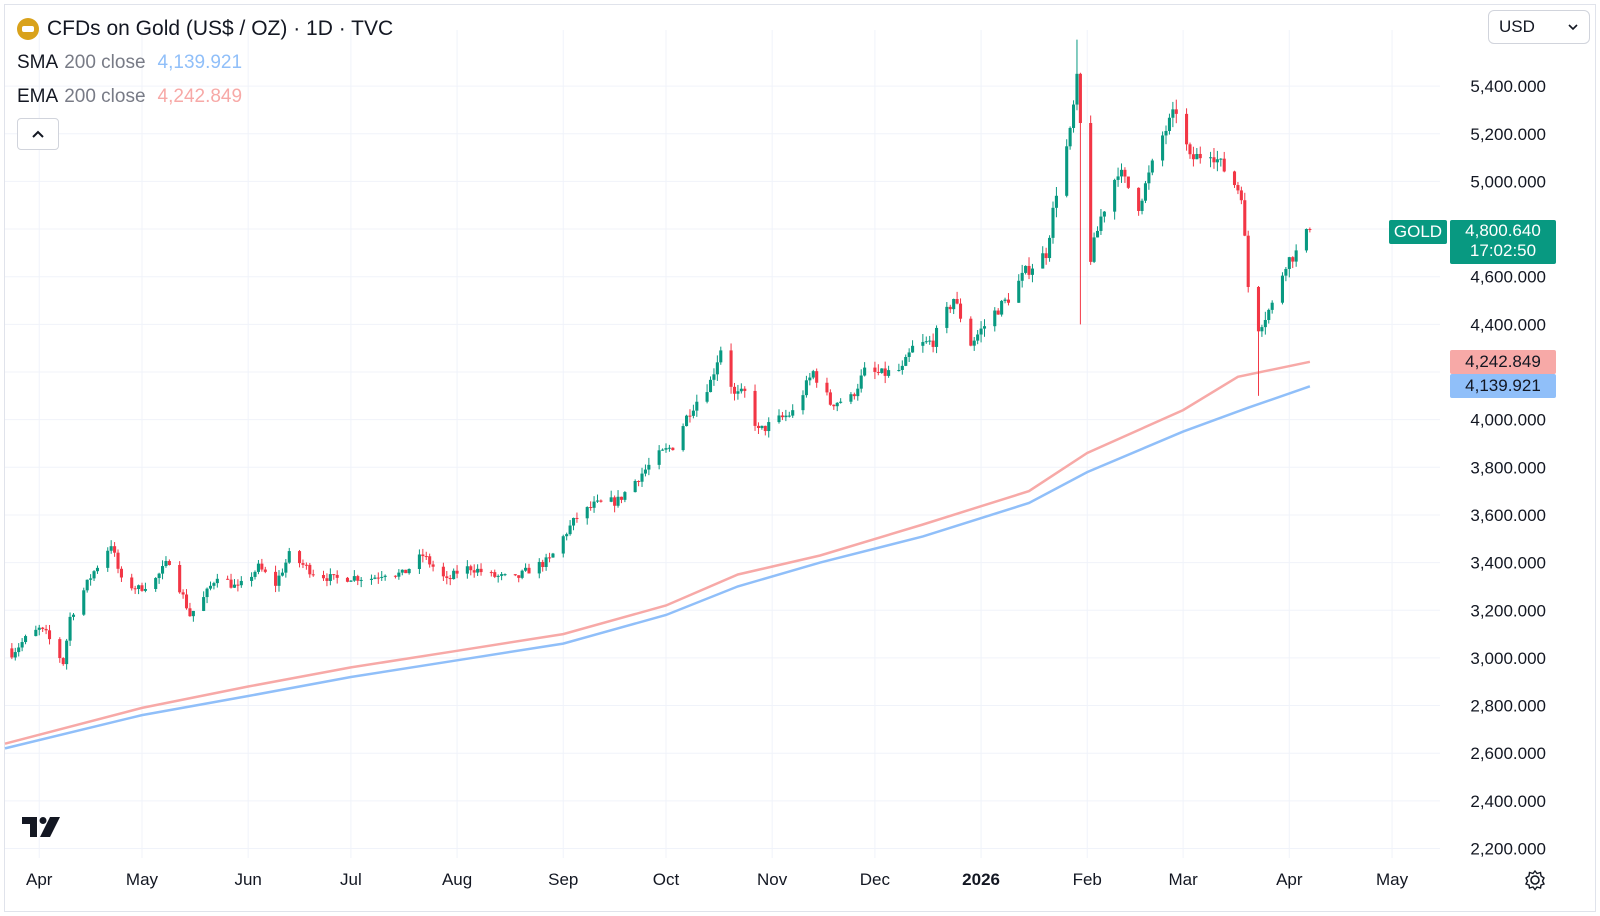 The width and height of the screenshot is (1600, 916). I want to click on ema-value: 4,242.849, so click(200, 96).